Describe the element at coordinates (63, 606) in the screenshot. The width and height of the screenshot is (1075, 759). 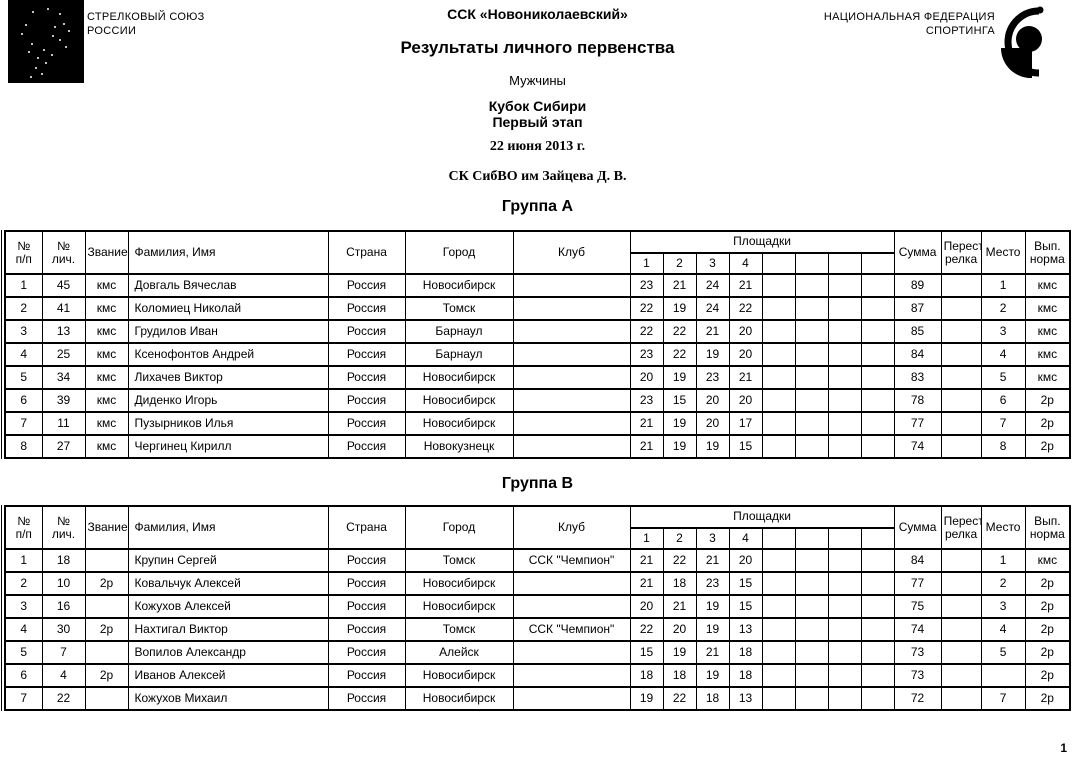
I see `cell-personal-number: 16` at that location.